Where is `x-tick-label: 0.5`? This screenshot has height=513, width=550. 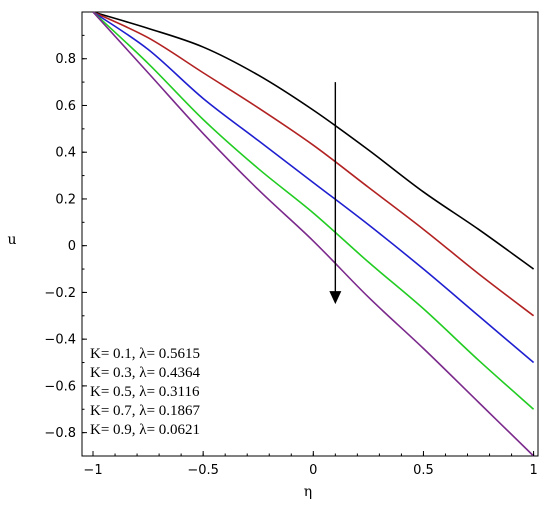 x-tick-label: 0.5 is located at coordinates (423, 470).